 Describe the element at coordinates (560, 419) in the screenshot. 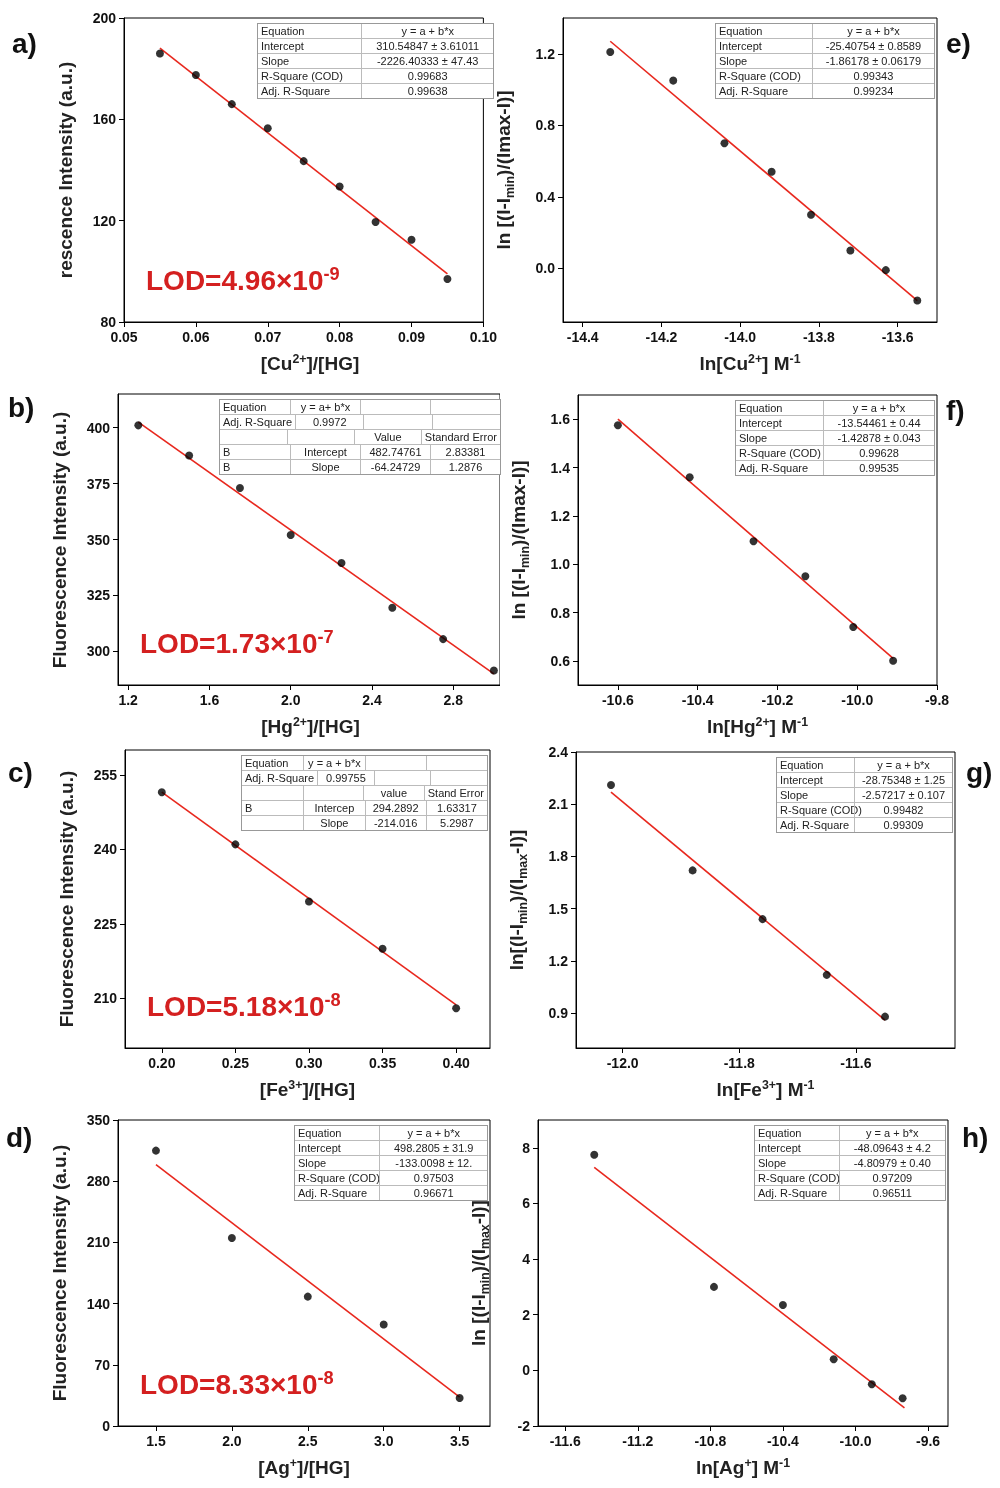

I see `y-tick-label: 1.6` at that location.